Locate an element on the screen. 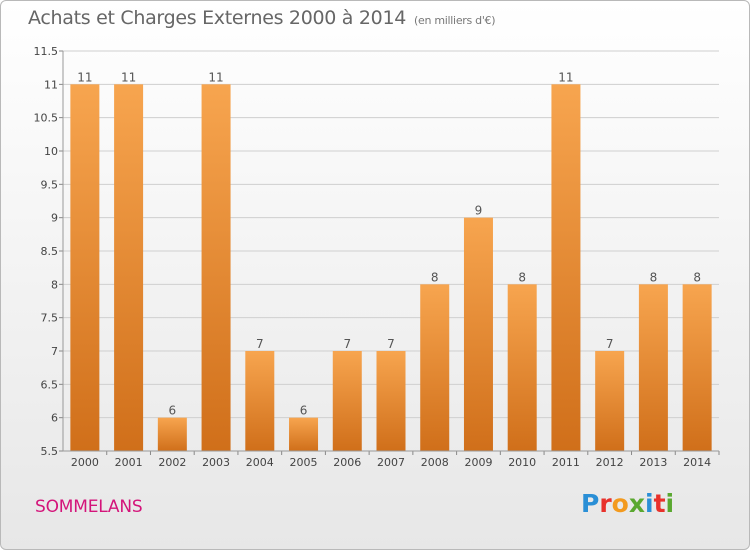 The width and height of the screenshot is (750, 550). logo-letter: t is located at coordinates (659, 503).